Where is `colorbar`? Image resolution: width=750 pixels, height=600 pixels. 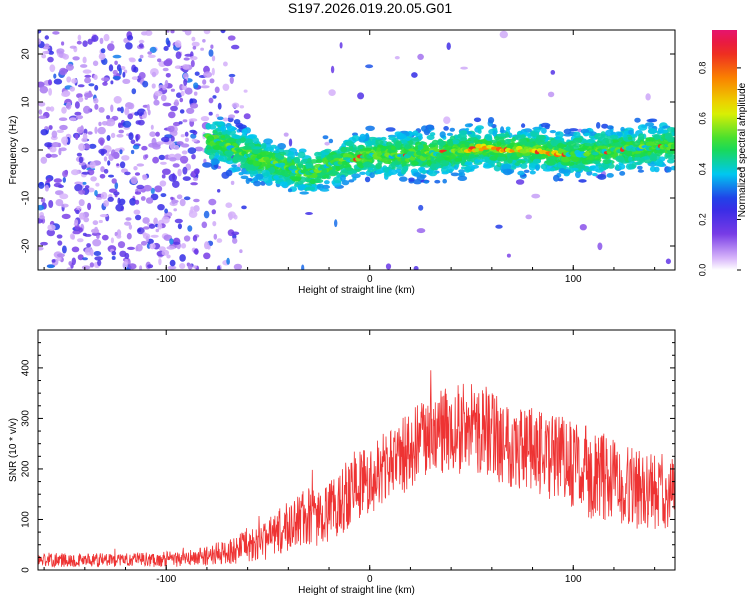 colorbar is located at coordinates (724, 150).